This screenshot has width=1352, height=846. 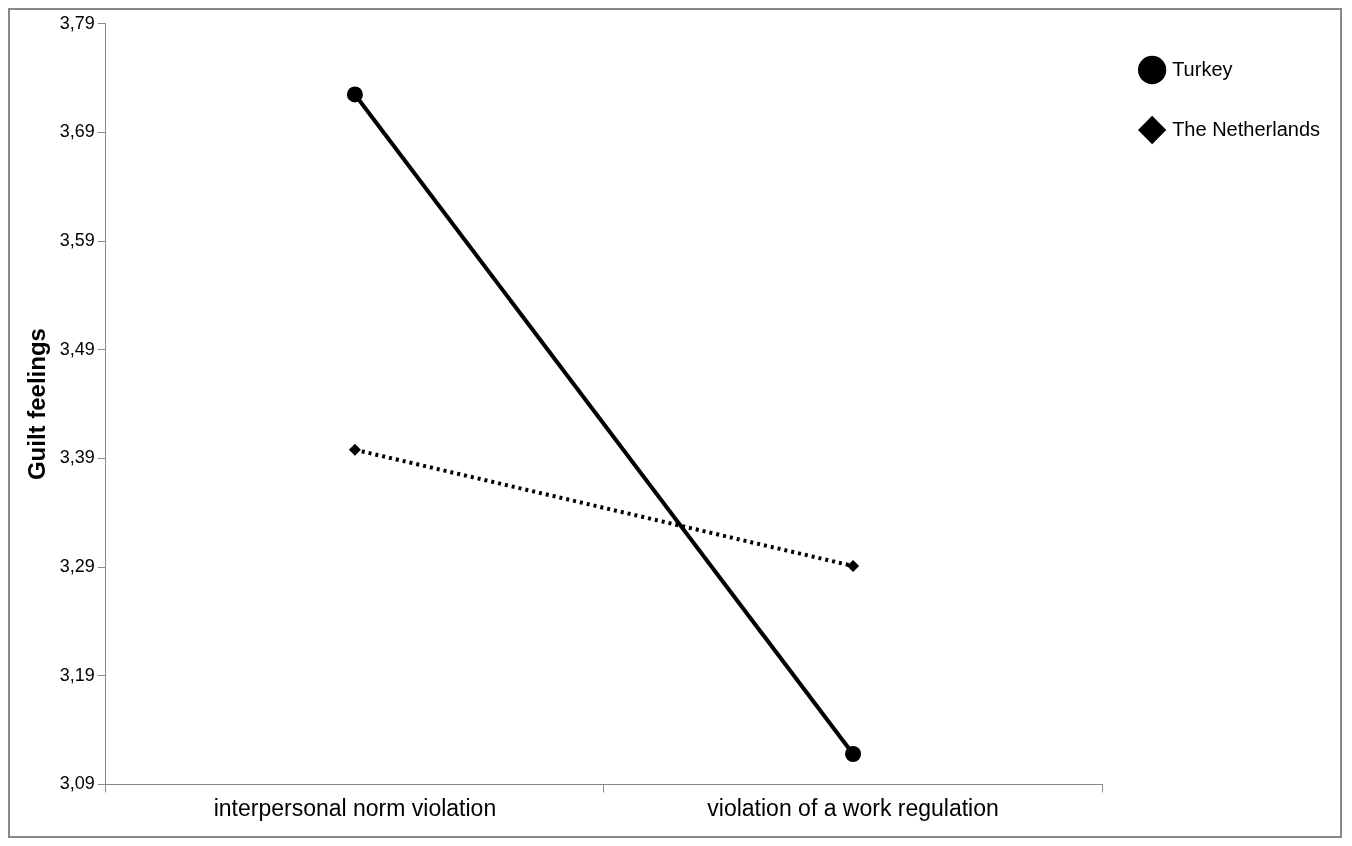 I want to click on y-axis-title: Guilt feelings, so click(x=37, y=404).